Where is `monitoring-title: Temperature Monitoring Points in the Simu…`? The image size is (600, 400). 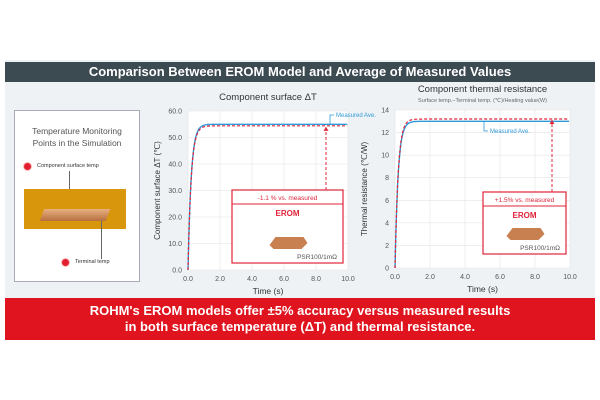 monitoring-title: Temperature Monitoring Points in the Simu… is located at coordinates (77, 137).